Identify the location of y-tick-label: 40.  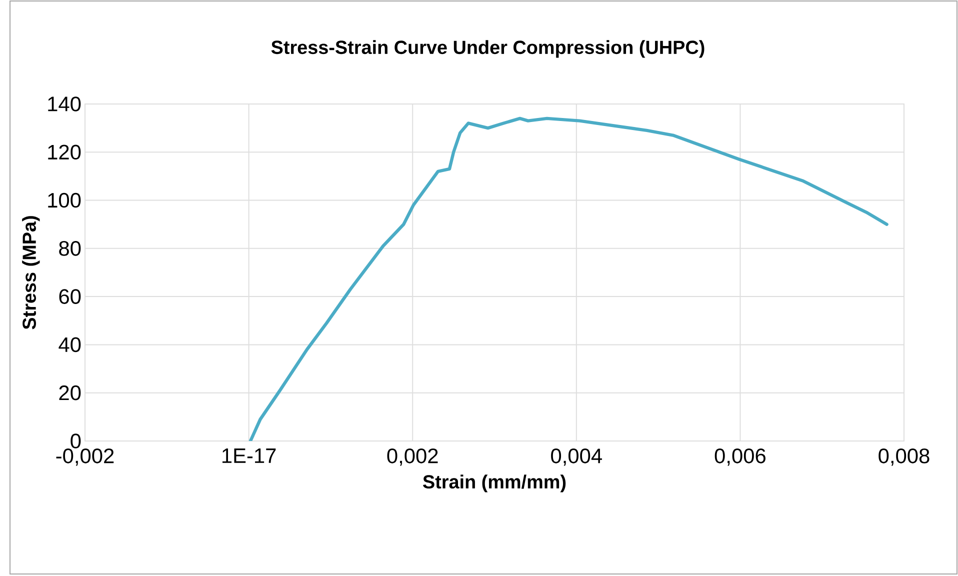
(69, 344).